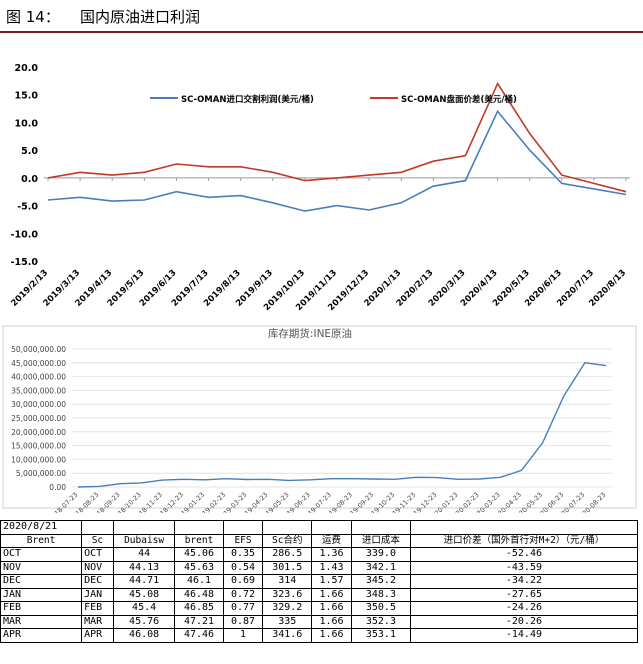 This screenshot has height=664, width=643. I want to click on table-header: Sc, so click(97, 540).